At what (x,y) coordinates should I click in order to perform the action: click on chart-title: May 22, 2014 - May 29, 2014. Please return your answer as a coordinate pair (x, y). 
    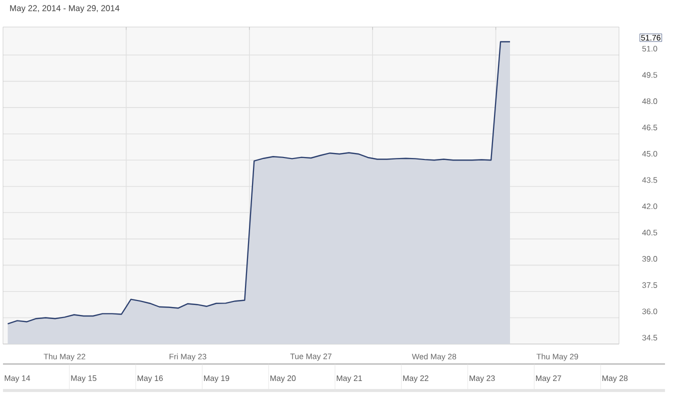
    Looking at the image, I should click on (65, 9).